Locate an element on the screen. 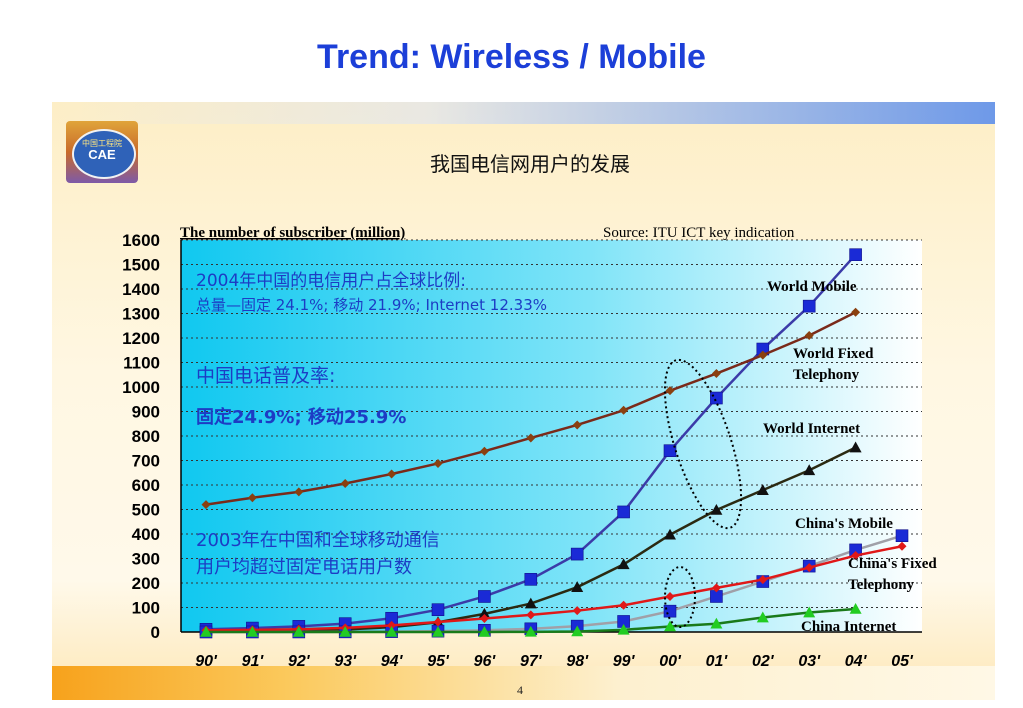 This screenshot has width=1023, height=708. panel-bottom-band is located at coordinates (523, 683).